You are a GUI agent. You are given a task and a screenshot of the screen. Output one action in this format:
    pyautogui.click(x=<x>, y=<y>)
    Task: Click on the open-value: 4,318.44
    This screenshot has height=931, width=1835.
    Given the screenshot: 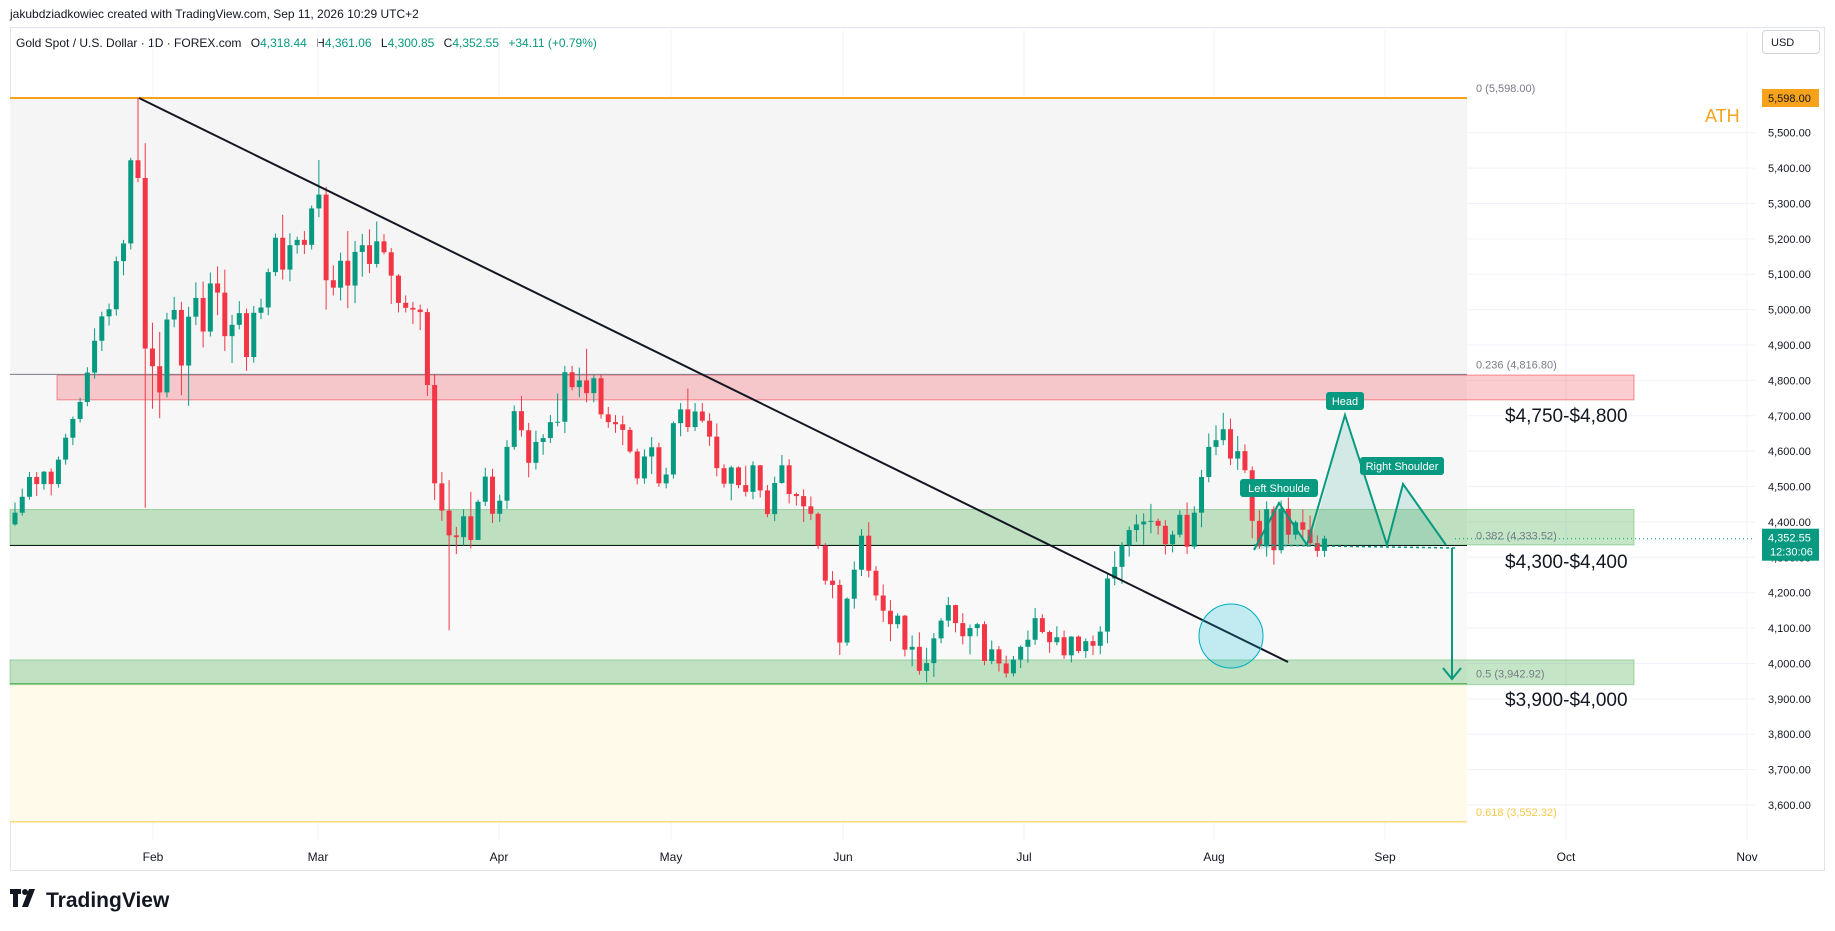 What is the action you would take?
    pyautogui.click(x=283, y=43)
    